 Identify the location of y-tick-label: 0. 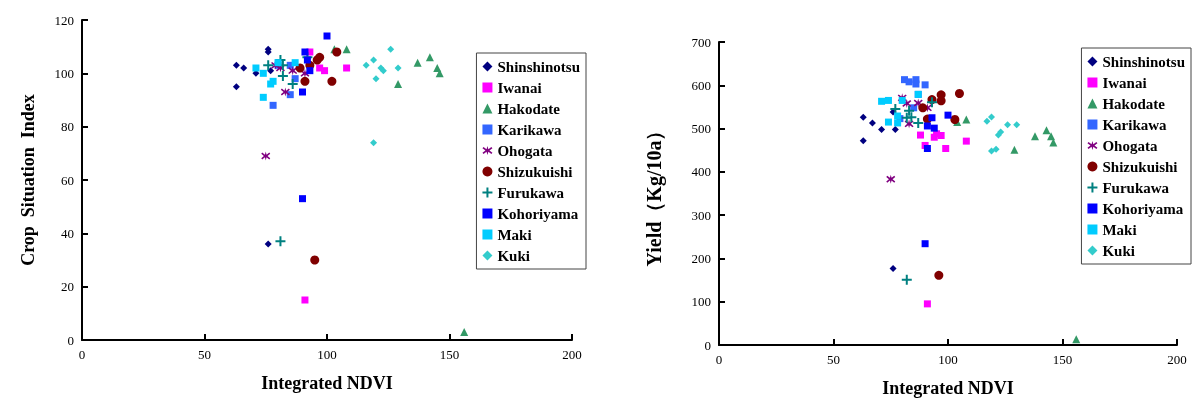
(70, 340).